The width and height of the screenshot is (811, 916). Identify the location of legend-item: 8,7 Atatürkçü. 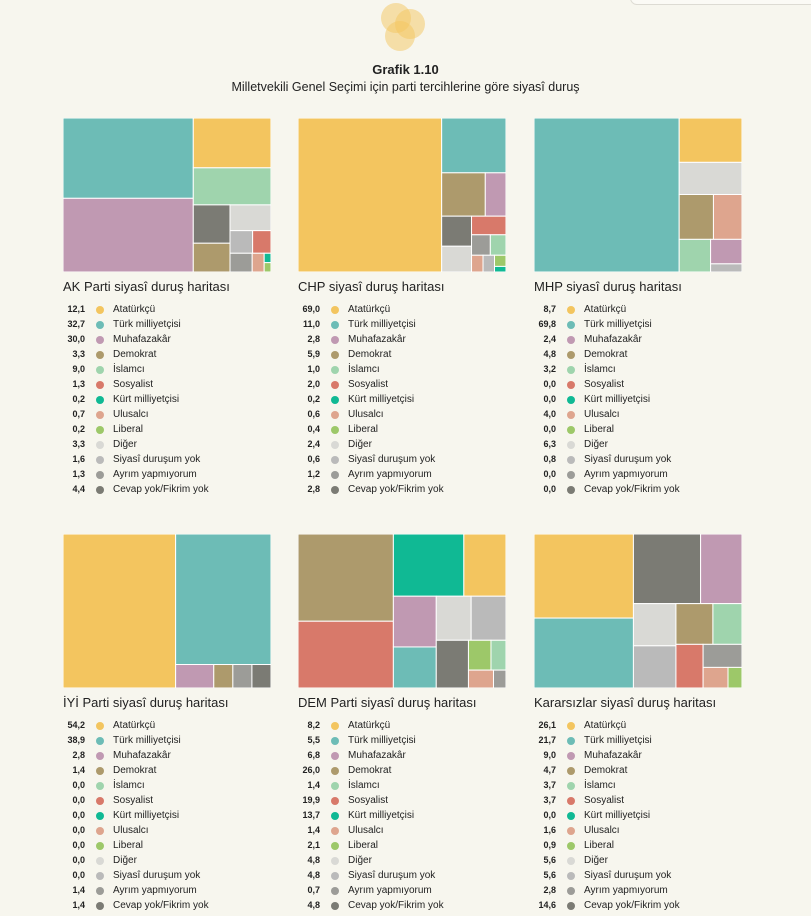
(644, 309).